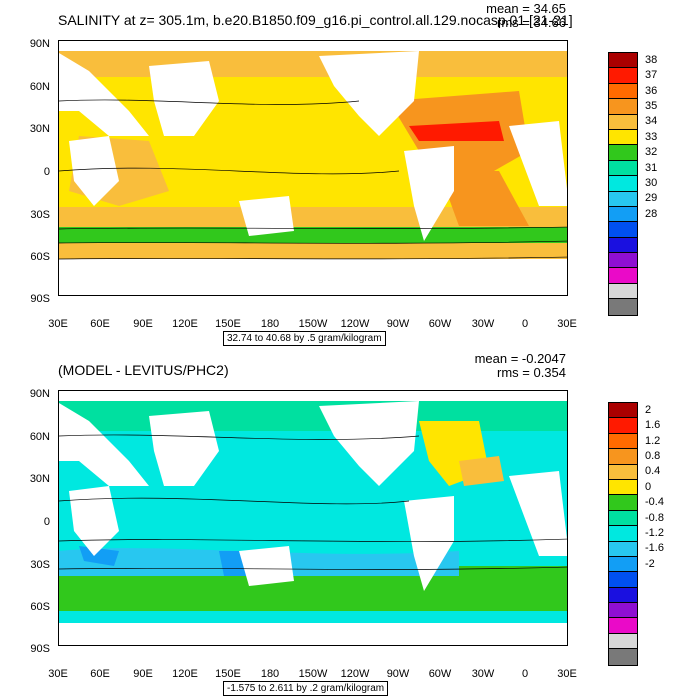 The width and height of the screenshot is (700, 700). Describe the element at coordinates (306, 688) in the screenshot. I see `contour-info-box: -1.575 to 2.611 by .2 gram/kilogram` at that location.